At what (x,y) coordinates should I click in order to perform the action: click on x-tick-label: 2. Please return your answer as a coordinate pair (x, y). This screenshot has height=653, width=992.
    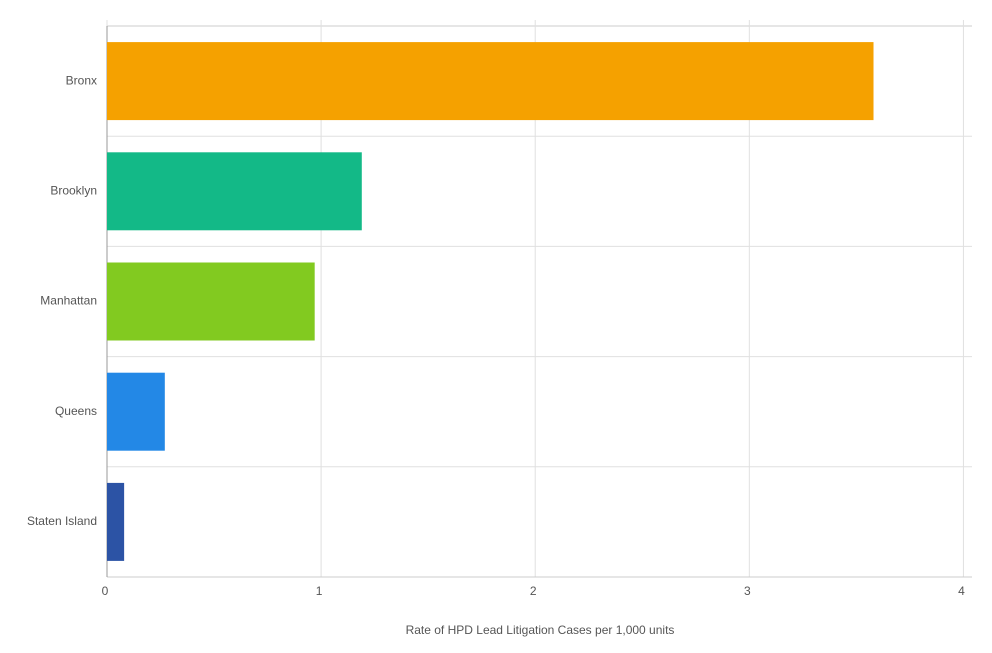
    Looking at the image, I should click on (533, 591).